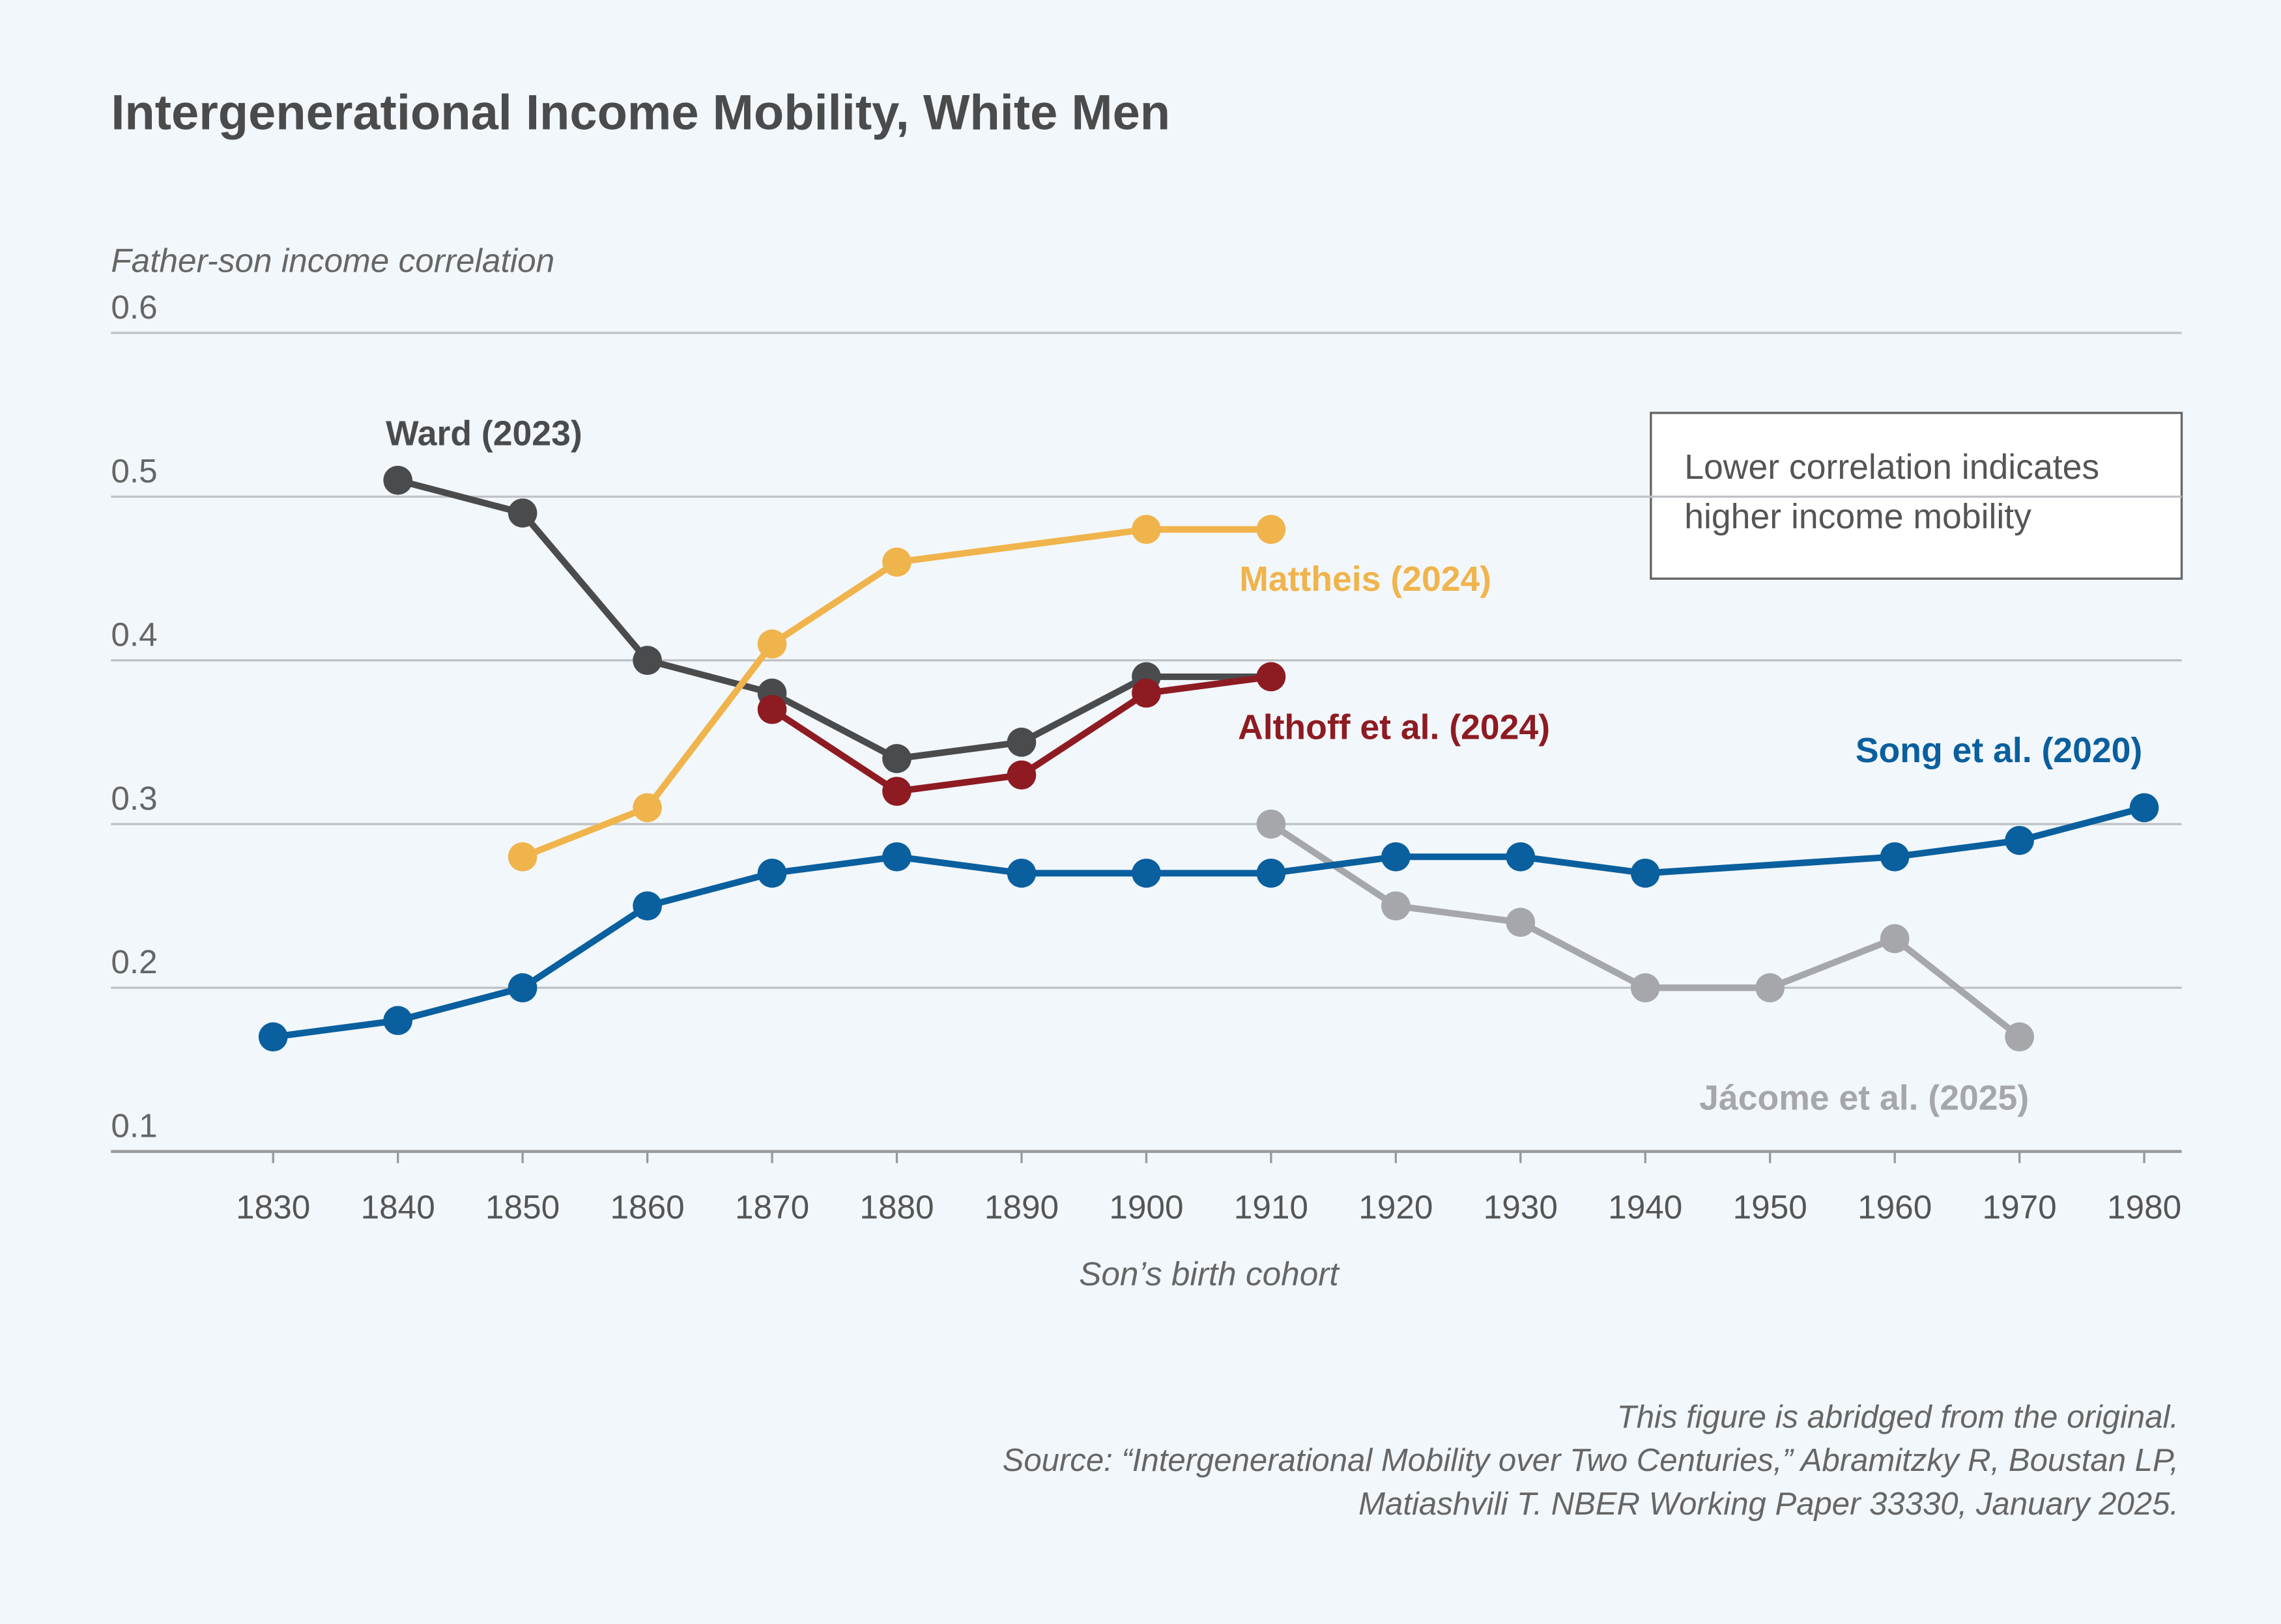 The width and height of the screenshot is (2281, 1624). Describe the element at coordinates (647, 1206) in the screenshot. I see `x-tick-label: 1860` at that location.